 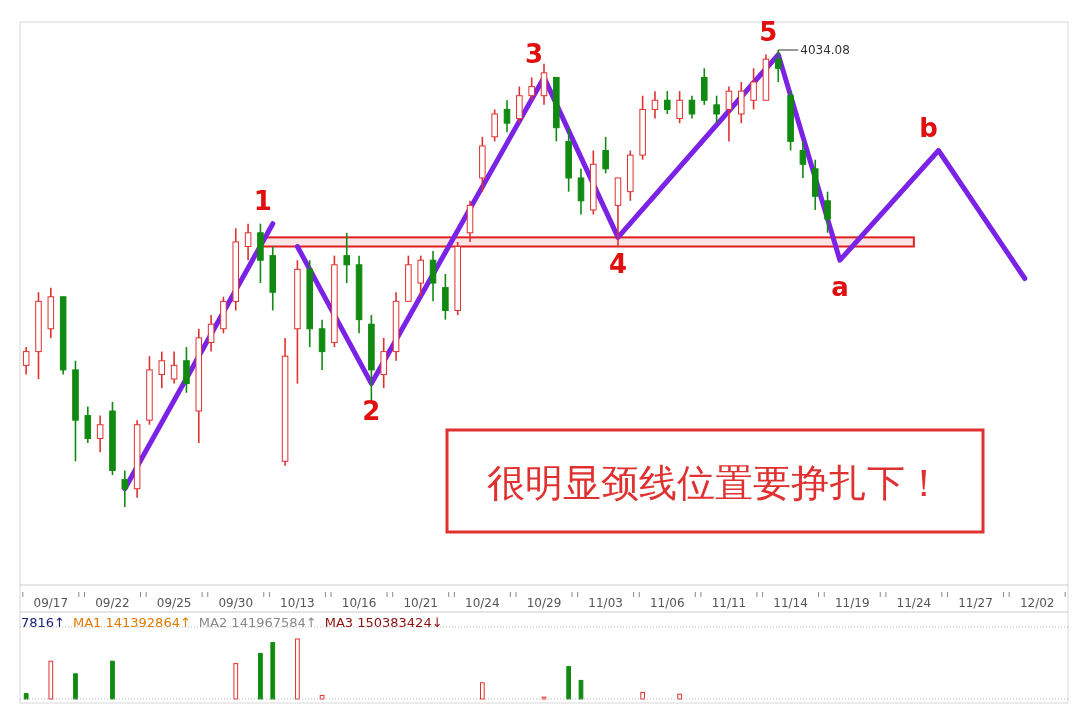 What do you see at coordinates (667, 603) in the screenshot?
I see `x-tick-label: 11/06` at bounding box center [667, 603].